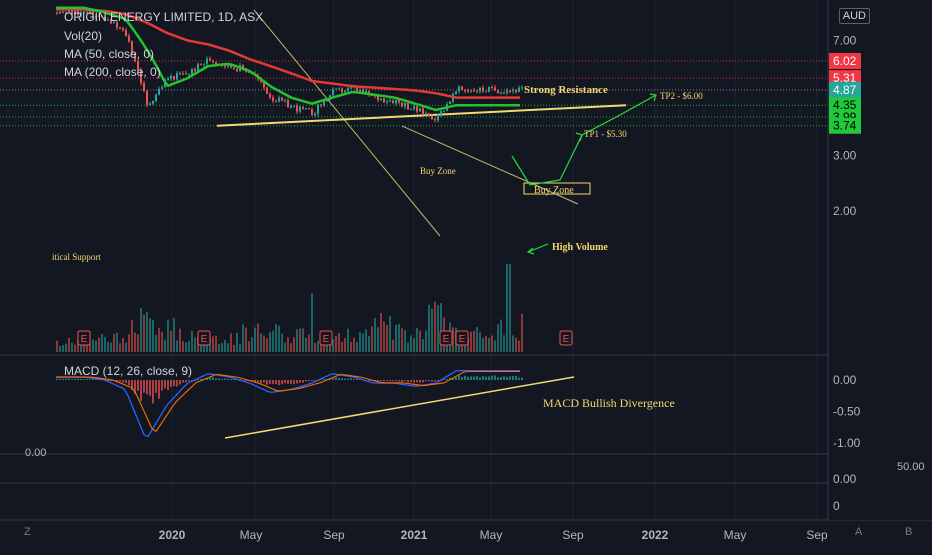 The width and height of the screenshot is (932, 555). Describe the element at coordinates (347, 123) in the screenshot. I see `downtrend-line` at that location.